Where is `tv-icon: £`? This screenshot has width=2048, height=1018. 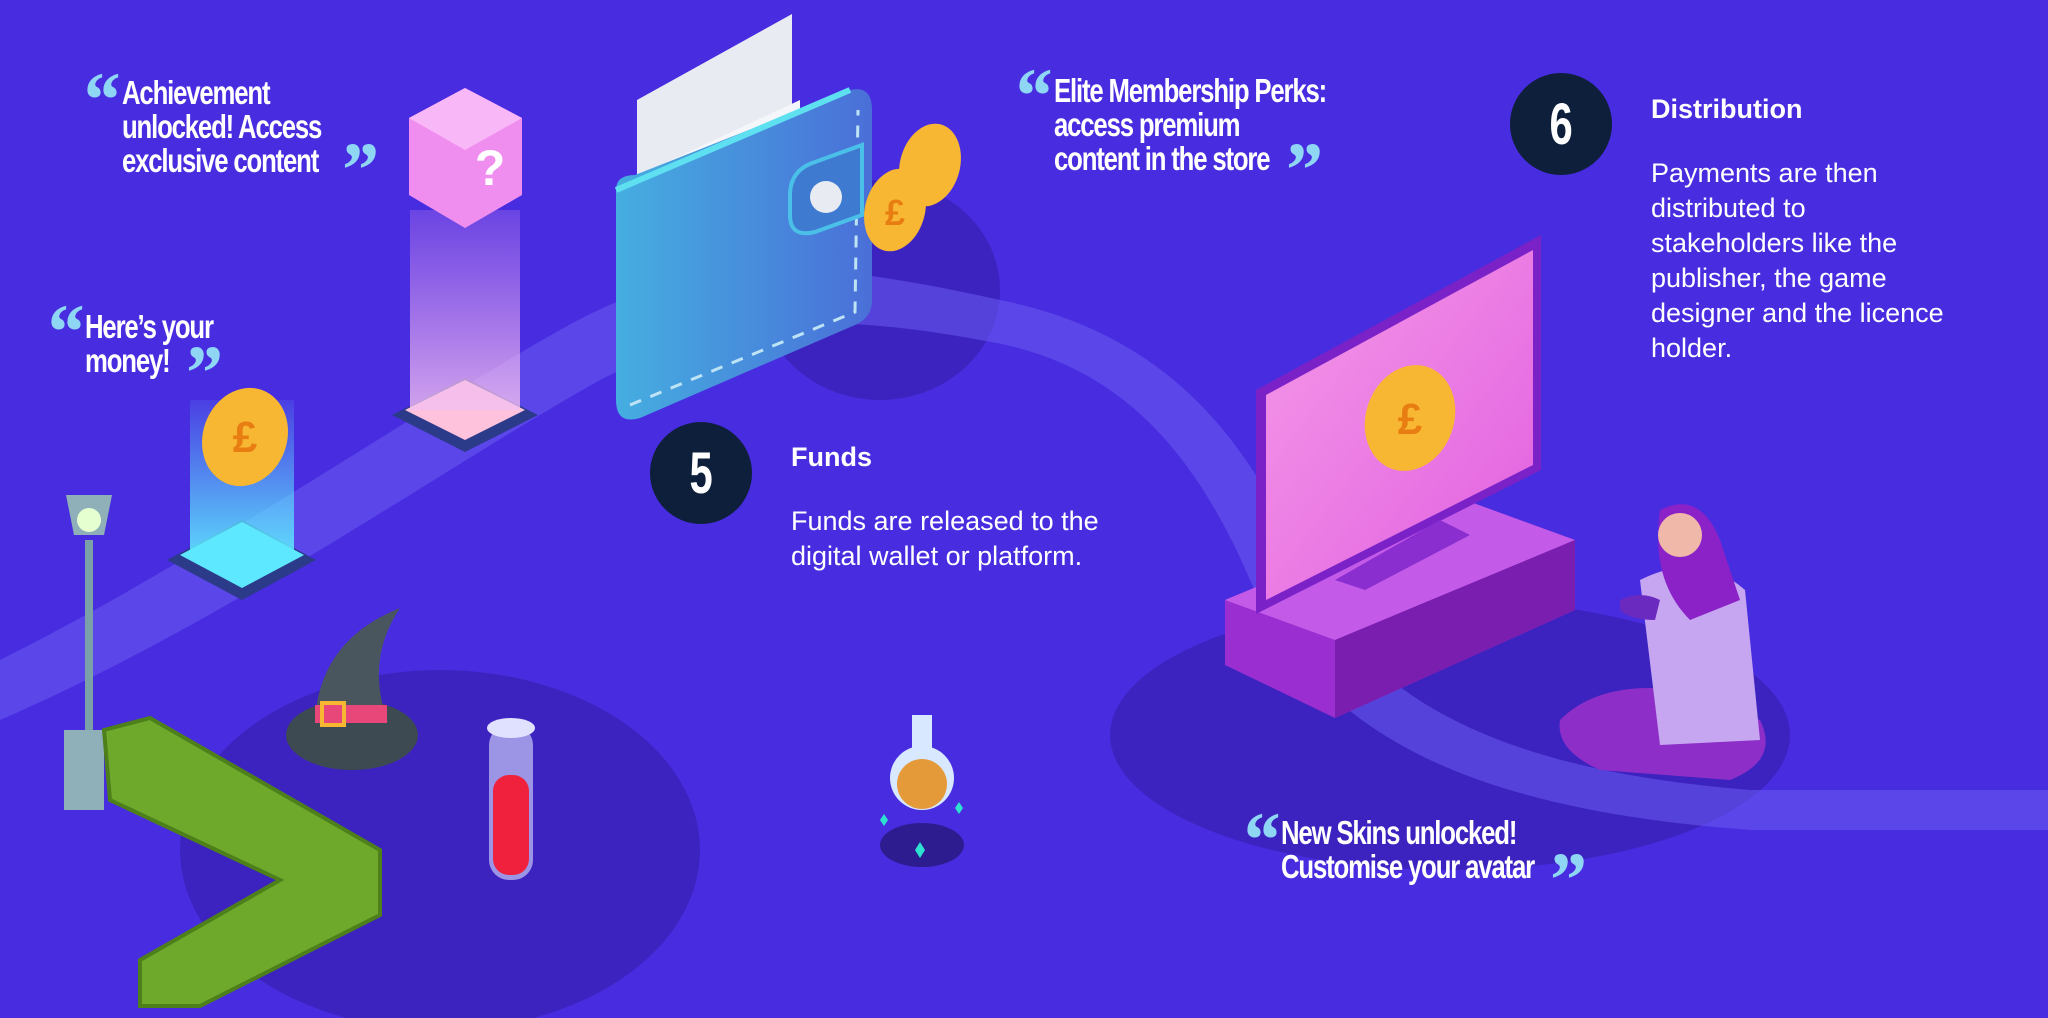 tv-icon: £ is located at coordinates (1400, 476).